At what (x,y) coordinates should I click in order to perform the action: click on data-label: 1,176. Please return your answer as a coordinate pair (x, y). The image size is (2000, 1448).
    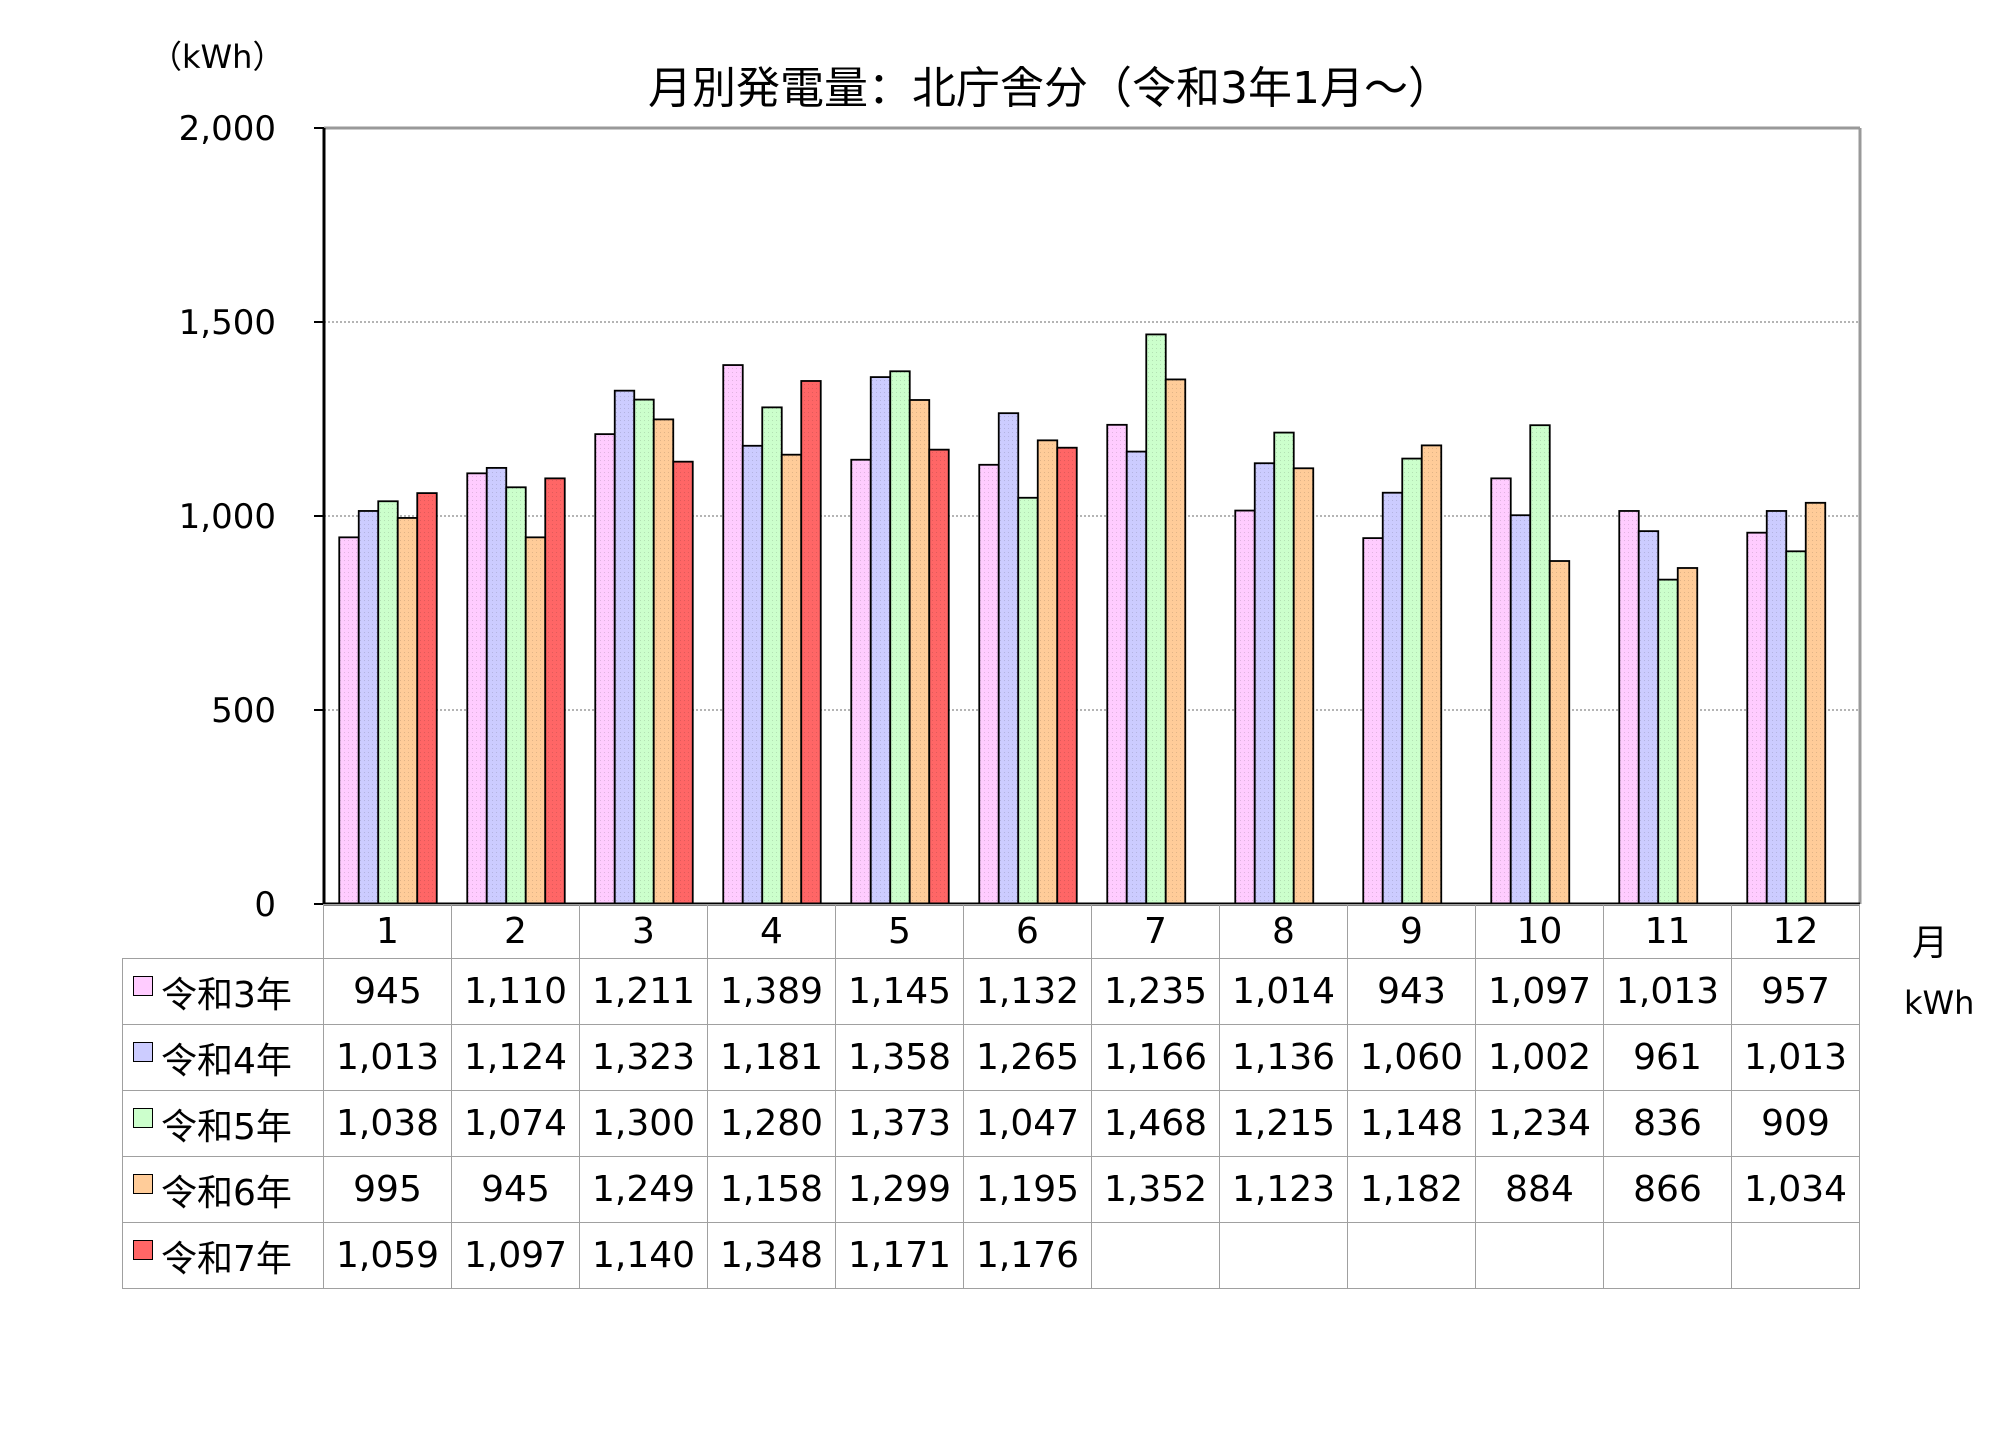
    Looking at the image, I should click on (1027, 1255).